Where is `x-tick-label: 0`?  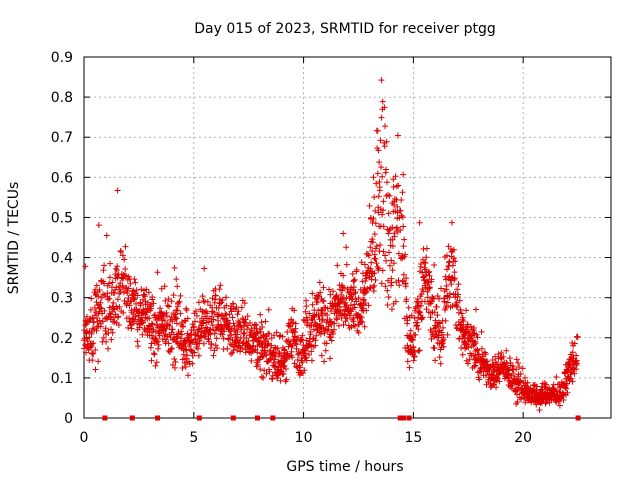
x-tick-label: 0 is located at coordinates (84, 438).